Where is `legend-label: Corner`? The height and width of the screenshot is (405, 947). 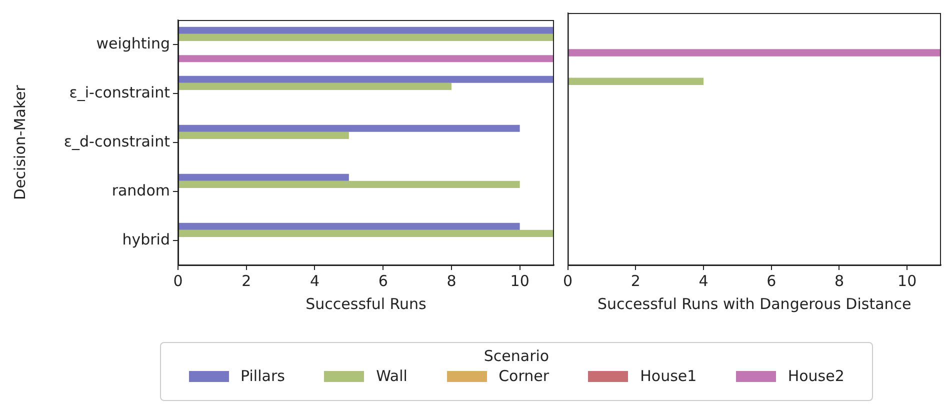
legend-label: Corner is located at coordinates (524, 376).